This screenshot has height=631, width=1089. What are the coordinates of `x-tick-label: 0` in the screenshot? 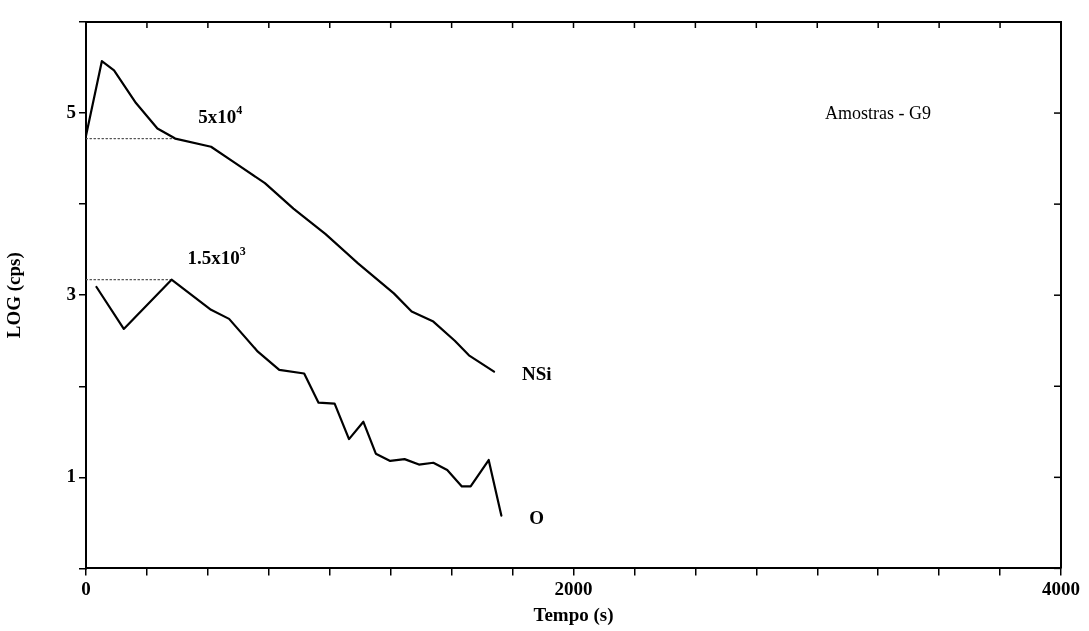 It's located at (86, 588).